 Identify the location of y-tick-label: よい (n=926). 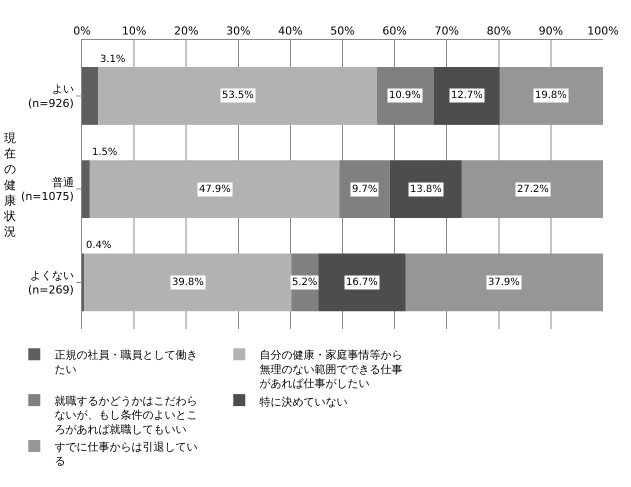
(51, 96).